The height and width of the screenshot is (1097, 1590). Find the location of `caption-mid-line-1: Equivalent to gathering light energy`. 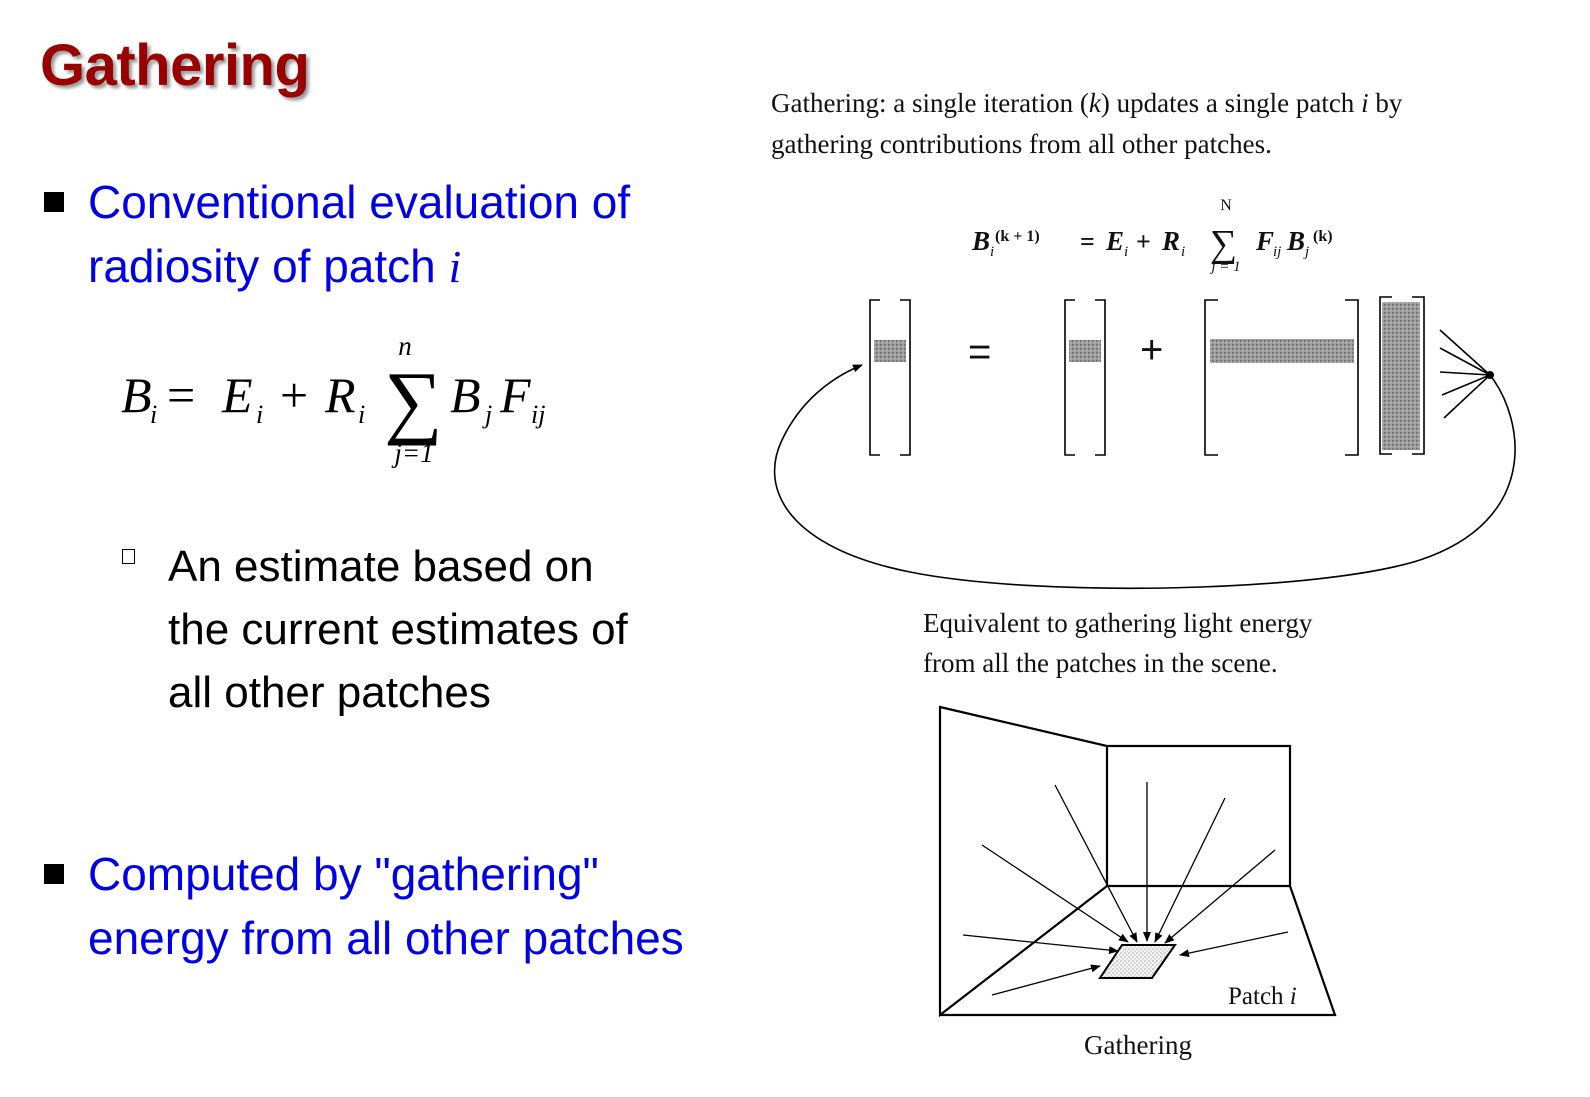

caption-mid-line-1: Equivalent to gathering light energy is located at coordinates (1118, 623).